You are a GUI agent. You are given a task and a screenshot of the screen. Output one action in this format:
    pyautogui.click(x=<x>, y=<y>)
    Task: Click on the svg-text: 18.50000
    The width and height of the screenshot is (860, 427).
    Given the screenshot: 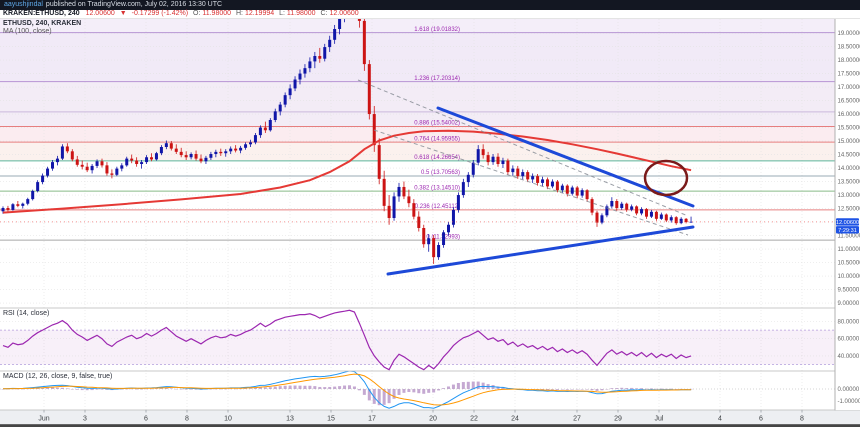 What is the action you would take?
    pyautogui.click(x=849, y=48)
    